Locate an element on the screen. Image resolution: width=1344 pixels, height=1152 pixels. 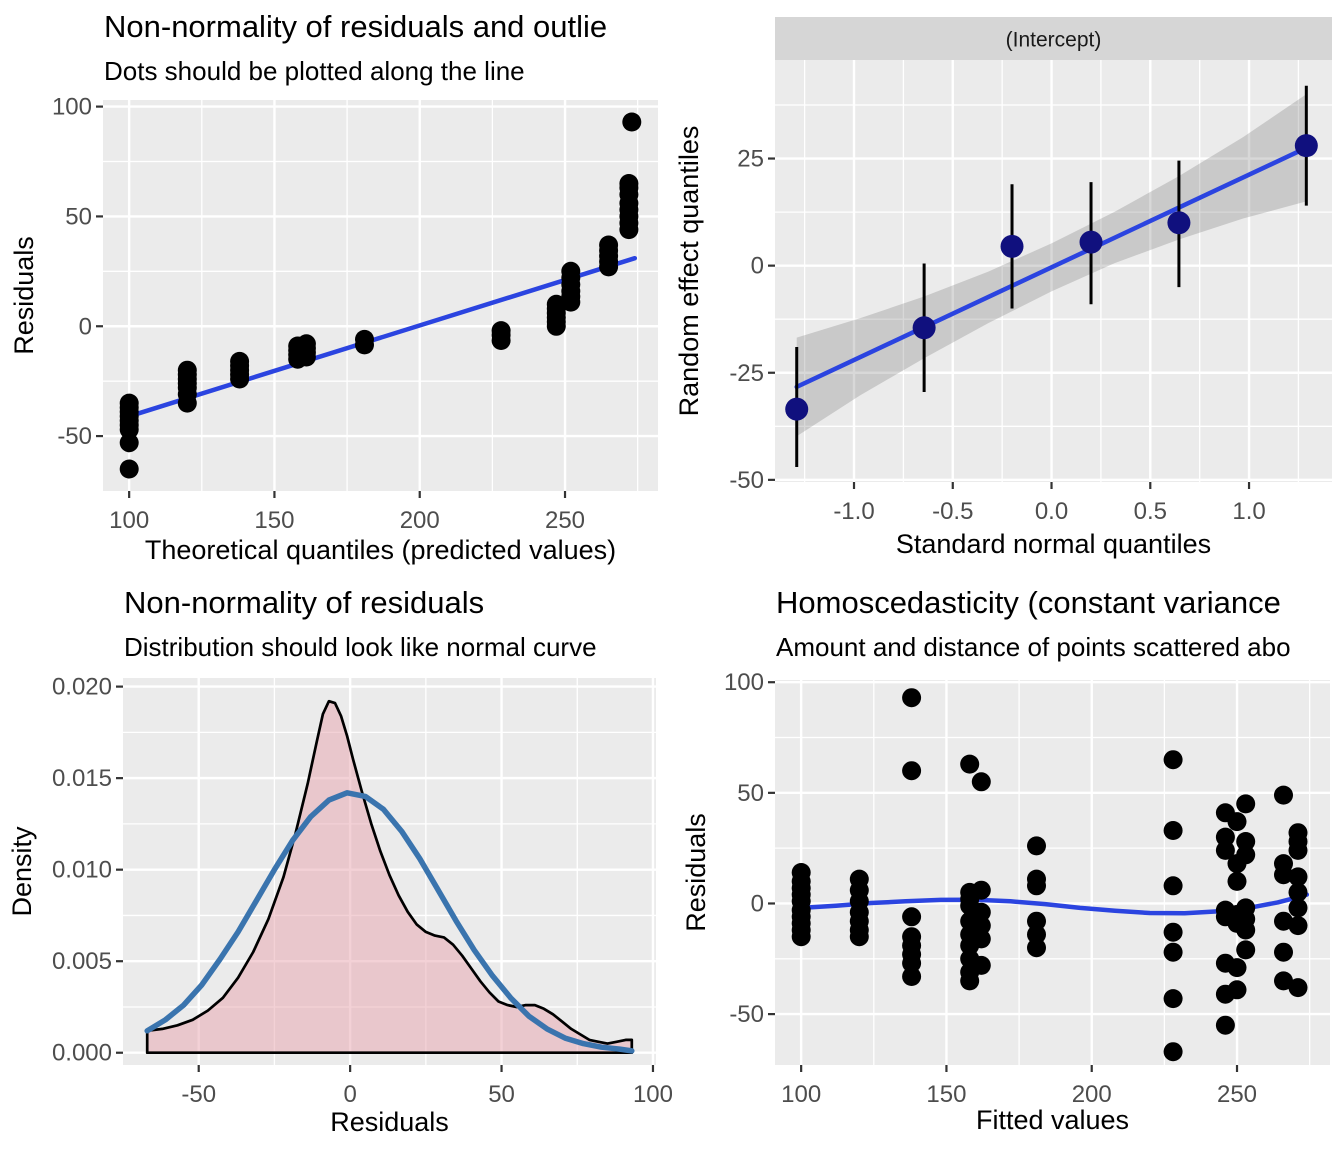
y-tick-label: -25 is located at coordinates (746, 373).